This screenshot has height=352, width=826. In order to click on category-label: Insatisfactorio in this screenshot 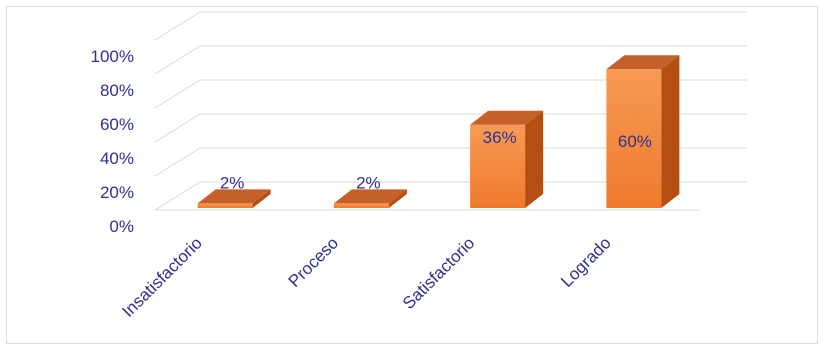, I will do `click(162, 277)`.